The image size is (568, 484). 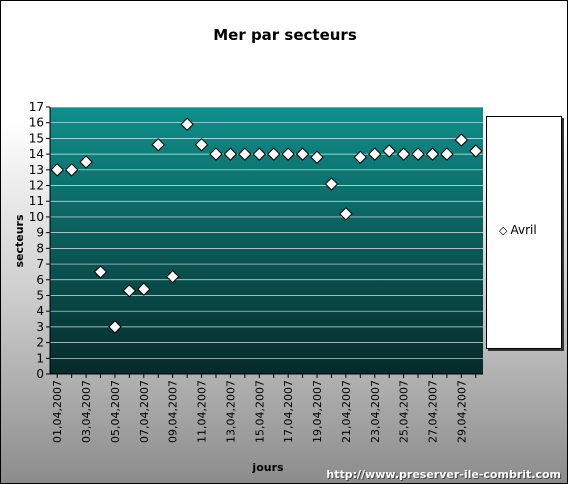 What do you see at coordinates (288, 411) in the screenshot?
I see `x-tick-label: 17,04,2007` at bounding box center [288, 411].